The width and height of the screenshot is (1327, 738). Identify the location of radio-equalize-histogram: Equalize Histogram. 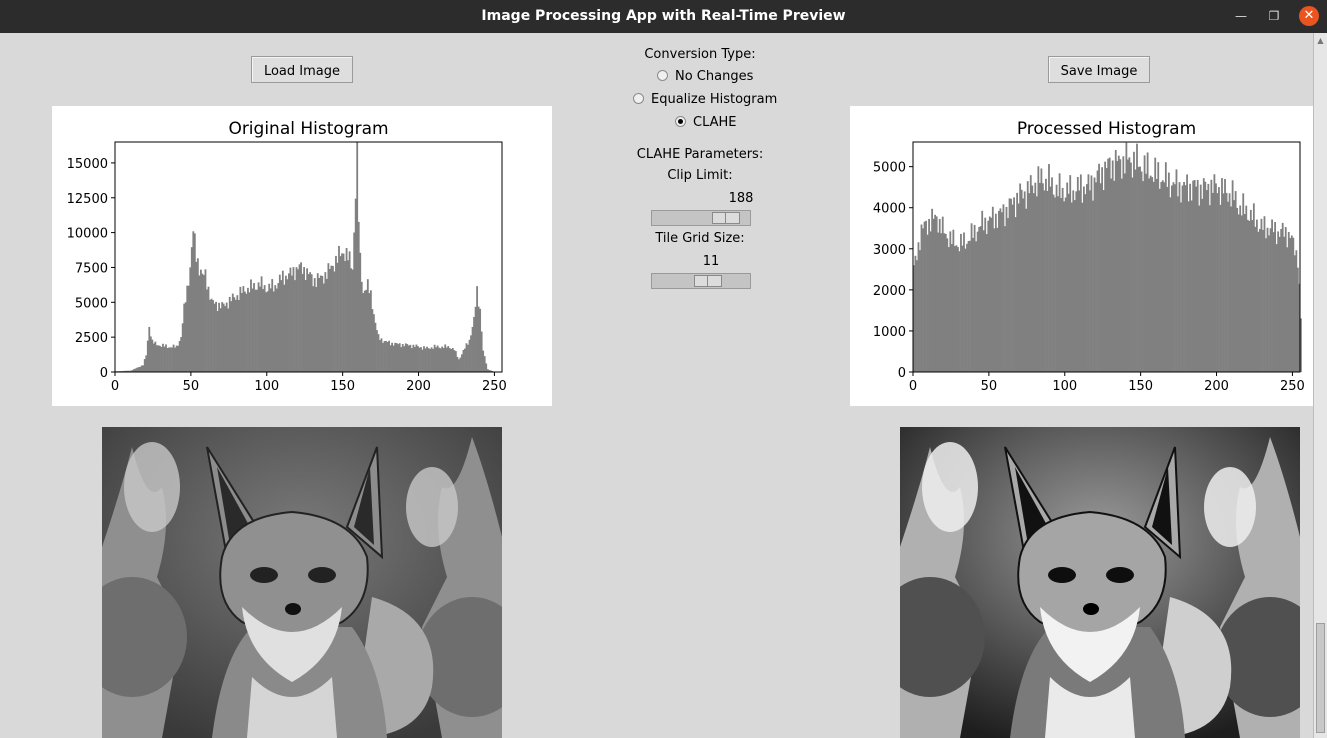
(705, 99).